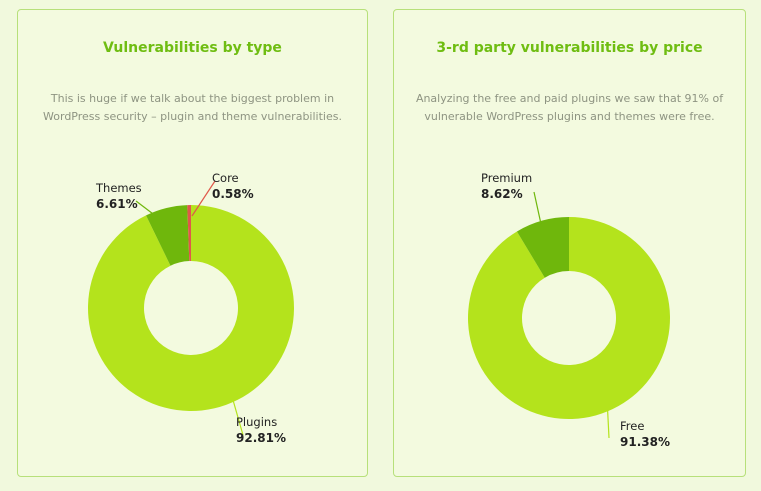  I want to click on slice-themes, so click(168, 235).